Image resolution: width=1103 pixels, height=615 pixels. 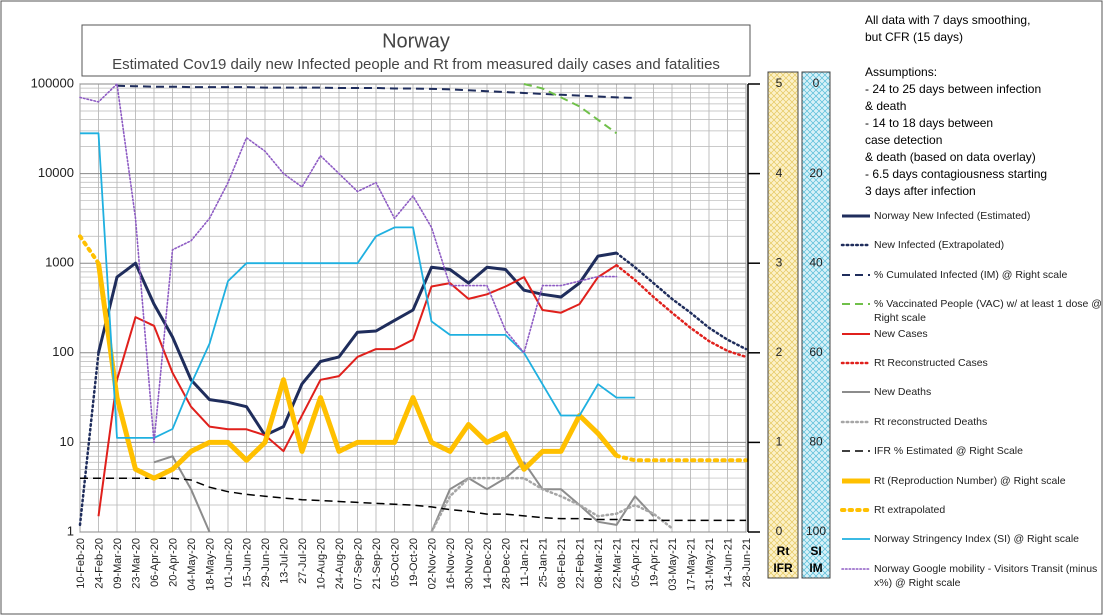 I want to click on y2-axis-label: IFR, so click(x=783, y=568).